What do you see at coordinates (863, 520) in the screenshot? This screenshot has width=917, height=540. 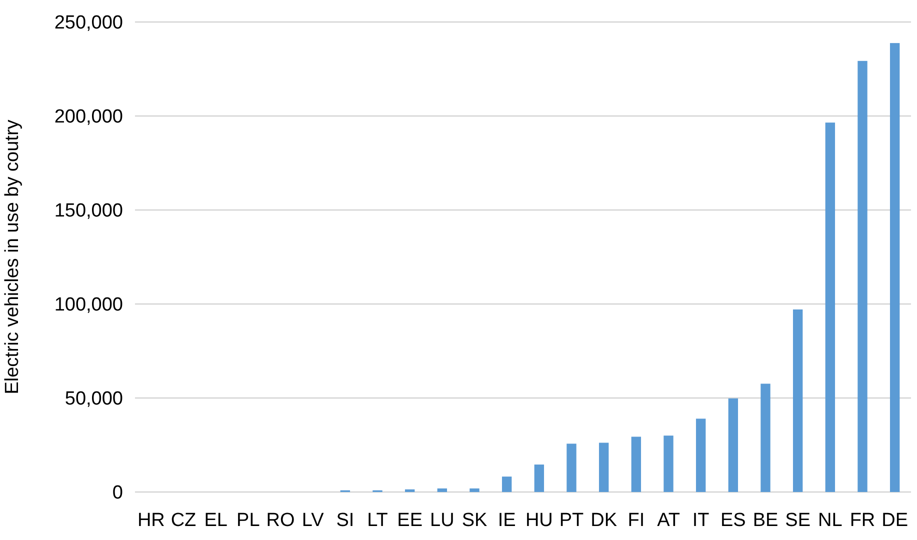 I see `x-tick-label: FR` at bounding box center [863, 520].